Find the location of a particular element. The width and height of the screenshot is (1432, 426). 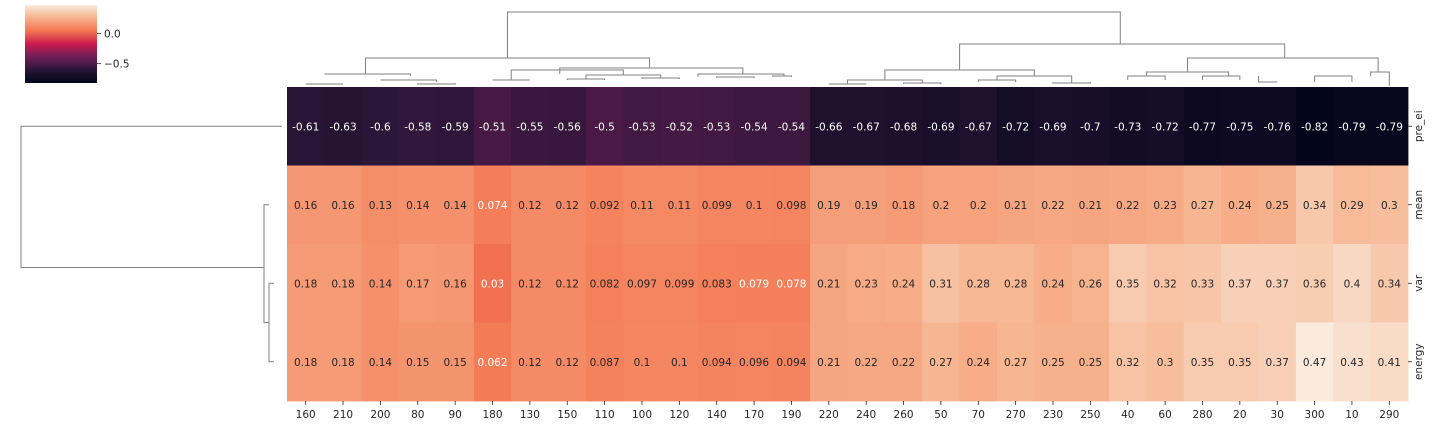

x-tick-label: 230 is located at coordinates (1053, 415).